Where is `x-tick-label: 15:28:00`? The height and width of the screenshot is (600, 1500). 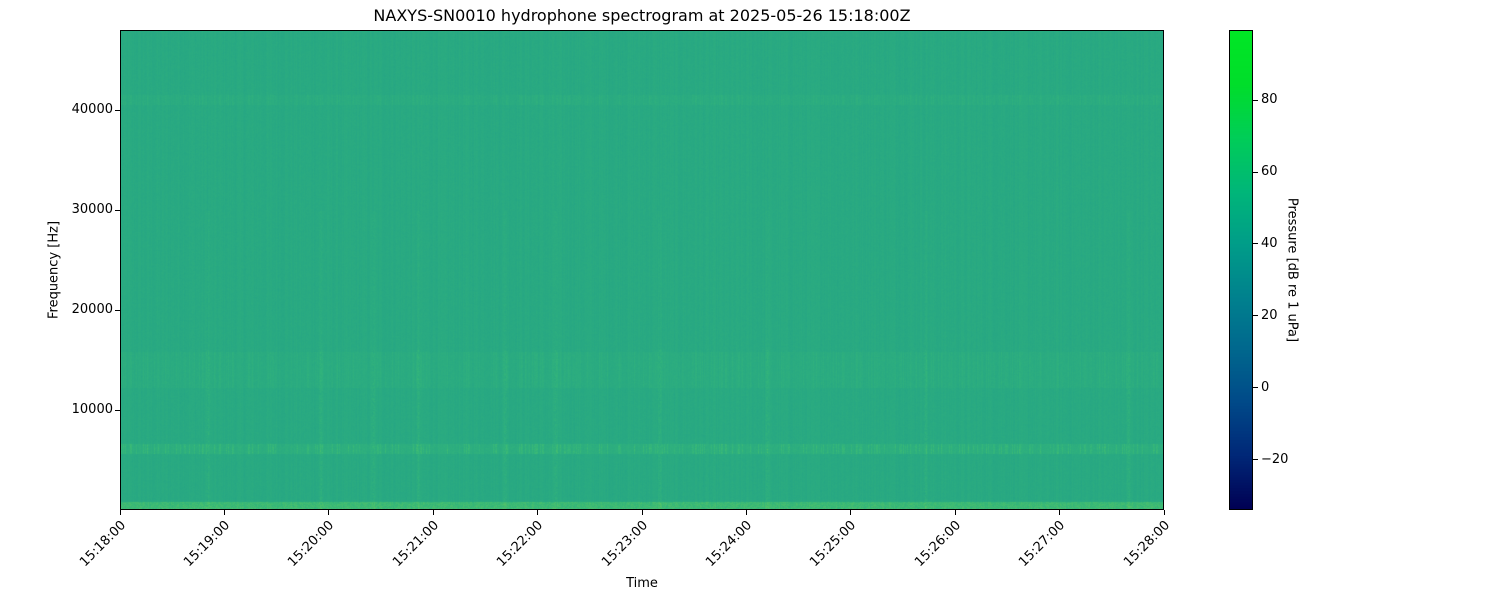
x-tick-label: 15:28:00 is located at coordinates (1146, 544).